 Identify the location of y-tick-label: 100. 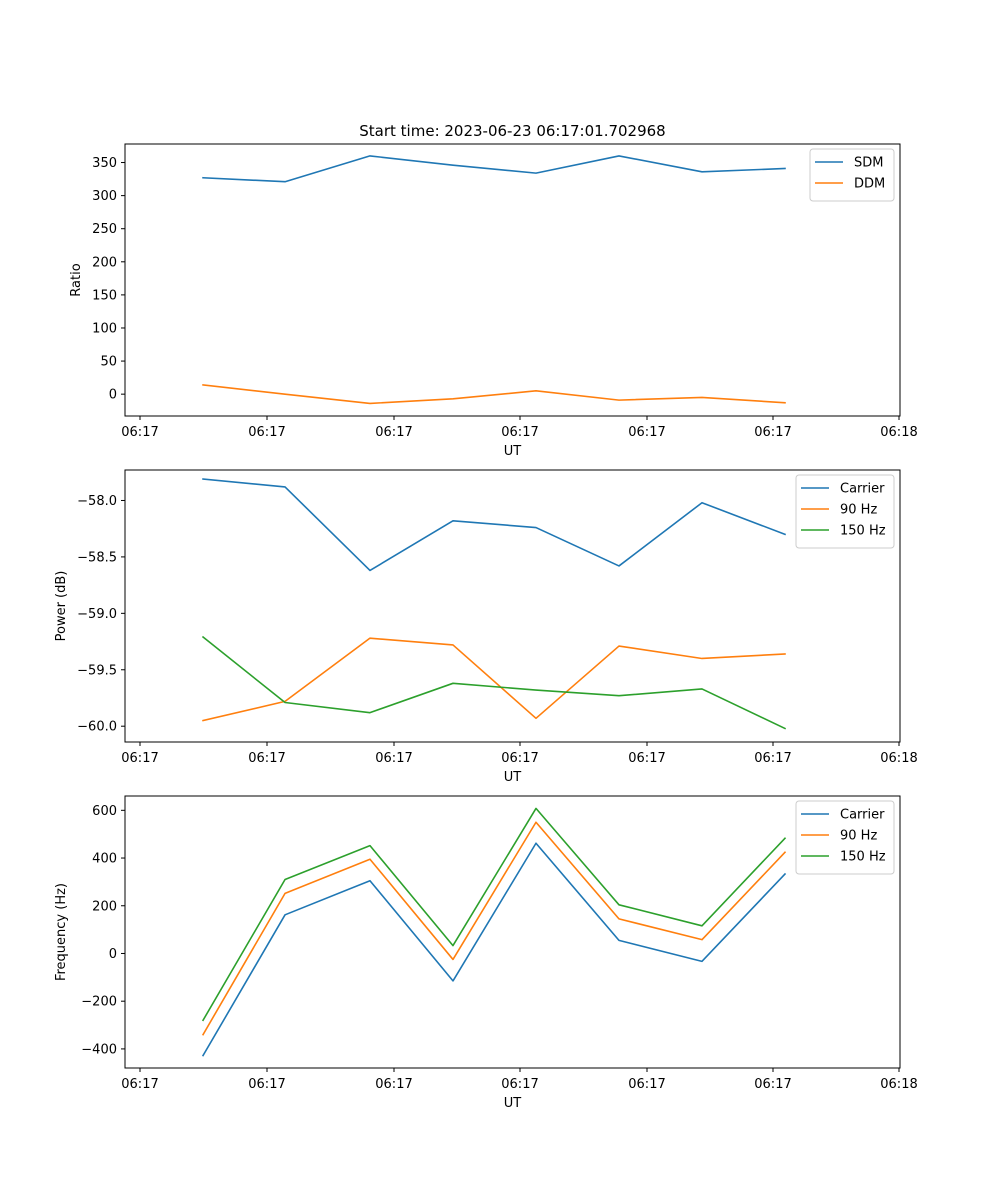
(104, 328).